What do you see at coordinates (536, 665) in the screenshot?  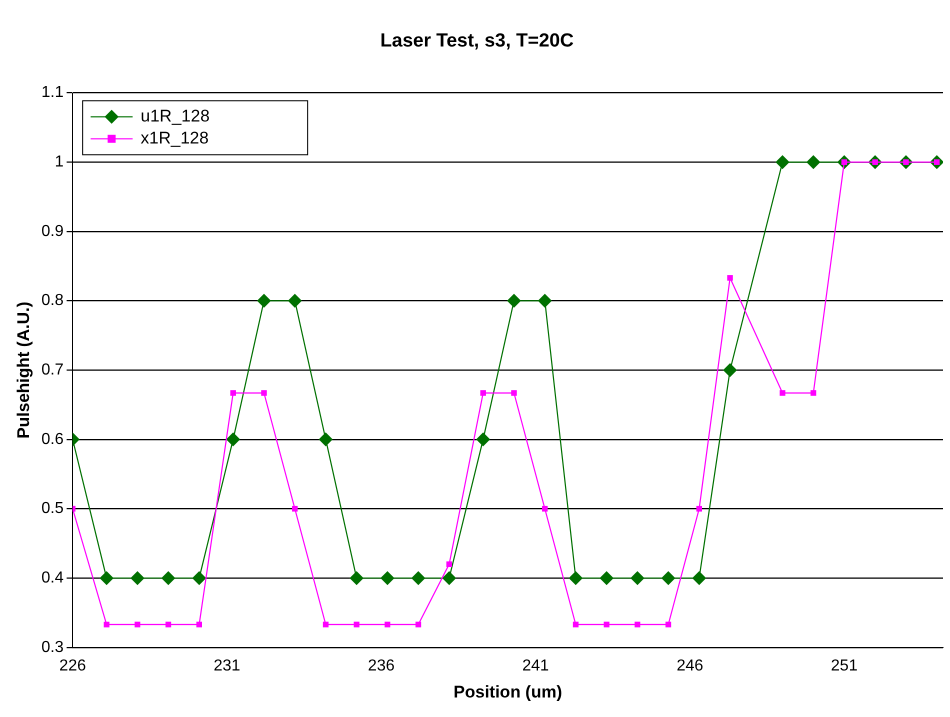 I see `x-tick-label: 241` at bounding box center [536, 665].